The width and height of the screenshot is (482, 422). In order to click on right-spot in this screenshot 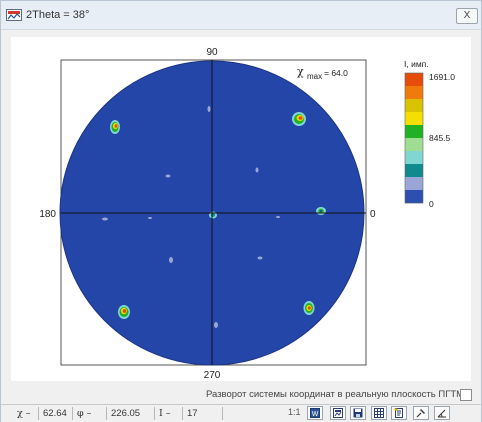, I will do `click(321, 211)`.